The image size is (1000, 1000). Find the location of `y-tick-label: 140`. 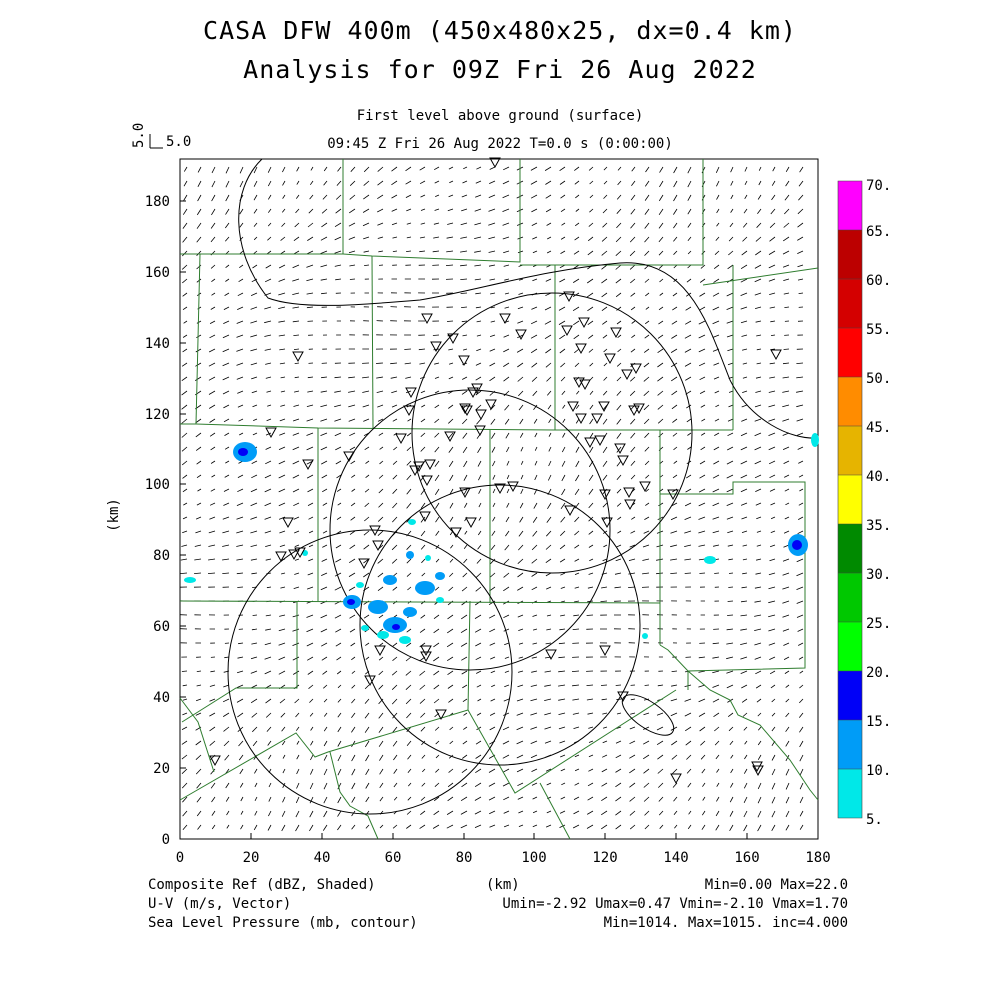

y-tick-label: 140 is located at coordinates (157, 344).